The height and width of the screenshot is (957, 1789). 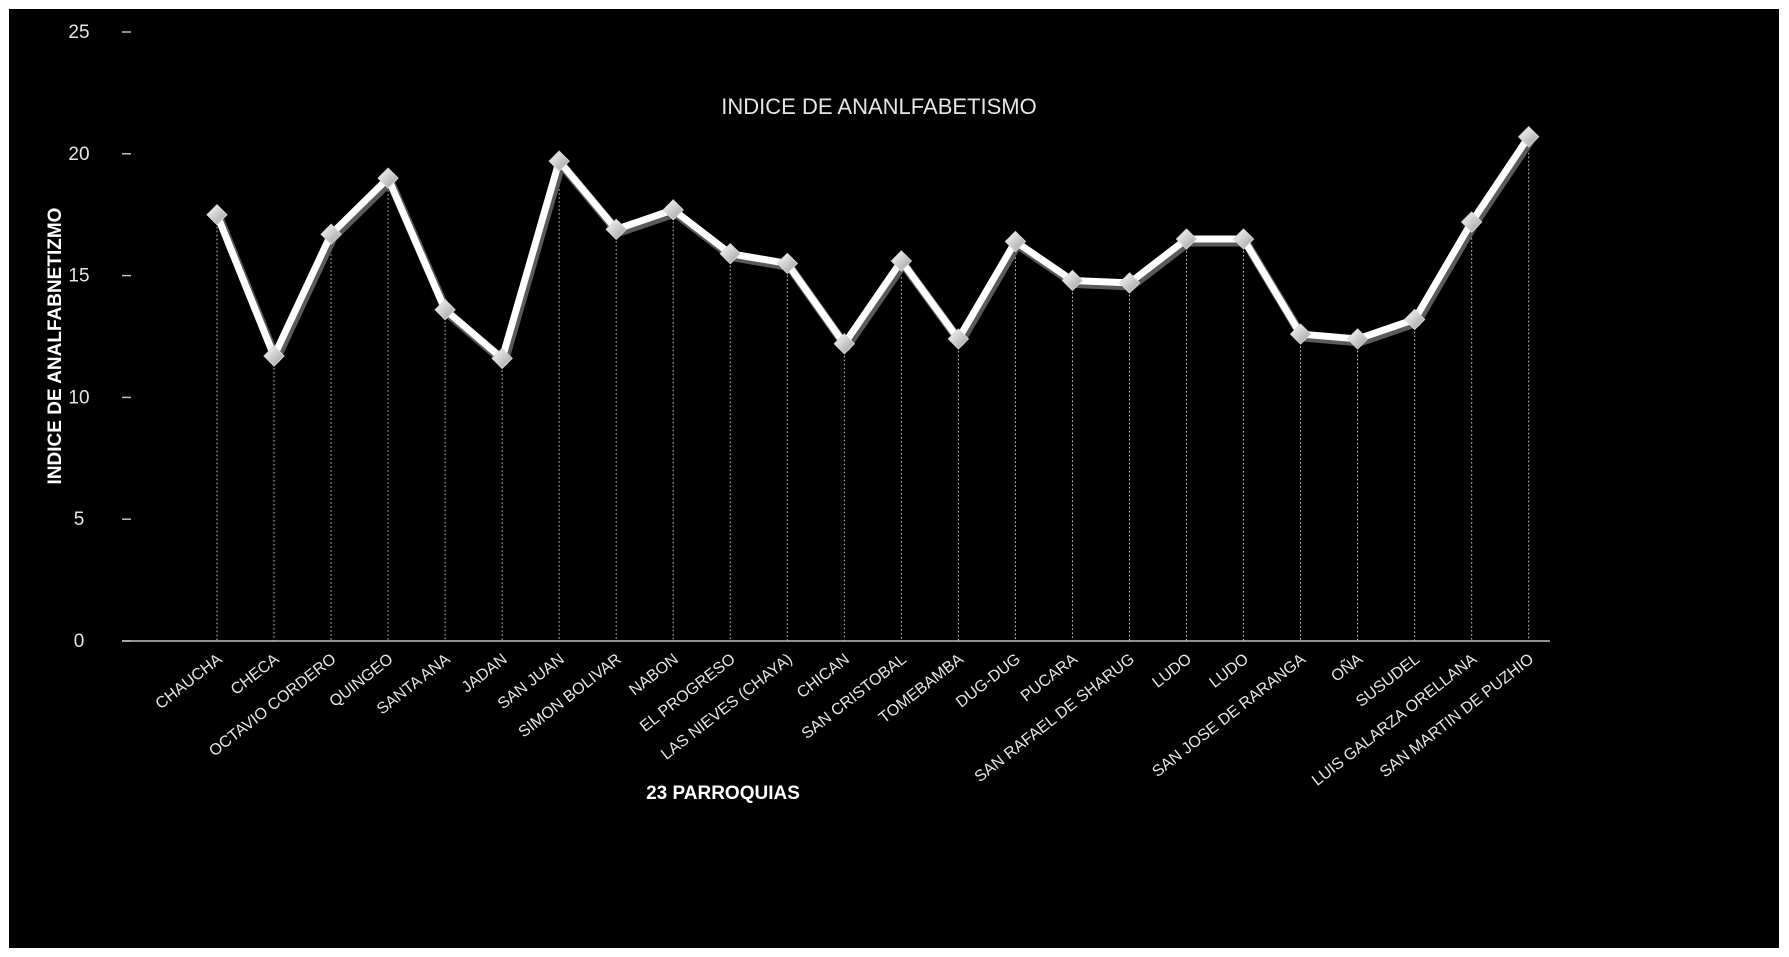 What do you see at coordinates (79, 641) in the screenshot?
I see `y-tick-label: 0` at bounding box center [79, 641].